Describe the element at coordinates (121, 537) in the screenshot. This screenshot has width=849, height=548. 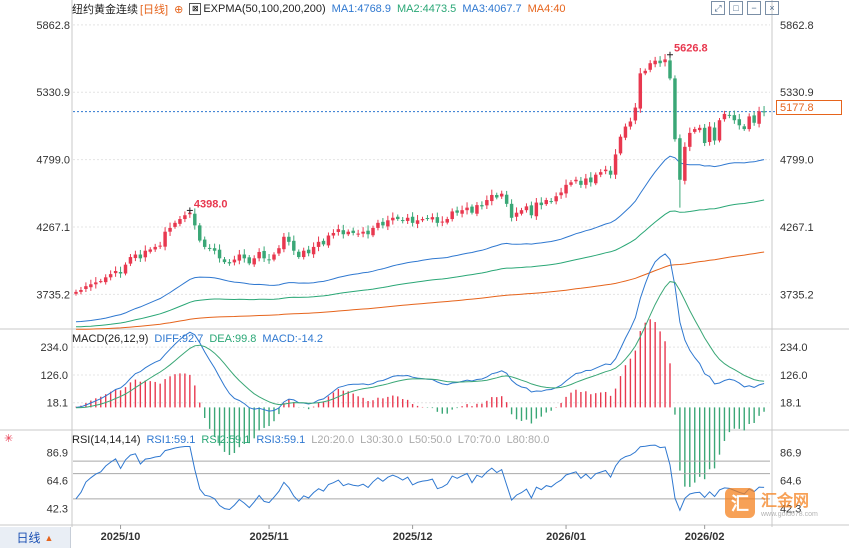
I see `x-tick-label: 2025/10` at that location.